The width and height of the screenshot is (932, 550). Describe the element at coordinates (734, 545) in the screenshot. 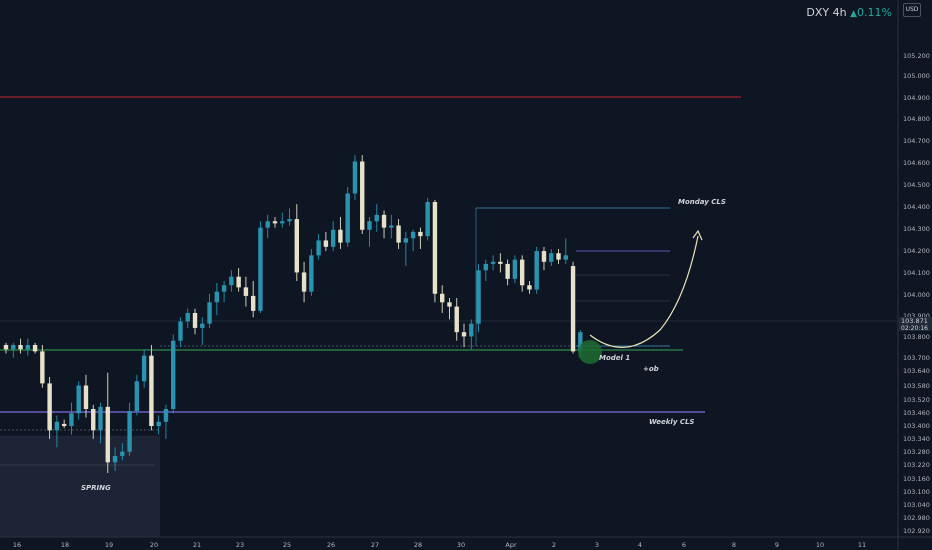

I see `x-tick-label: 8` at that location.